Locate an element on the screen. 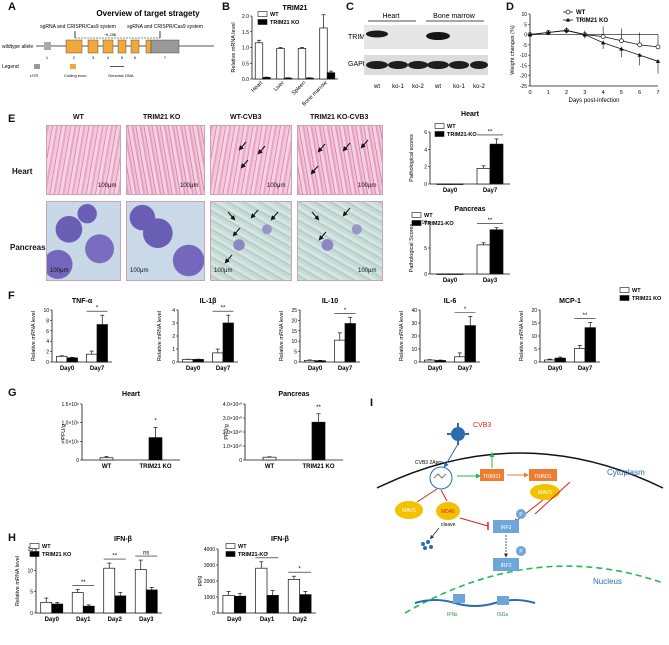  legend-utr-swatch is located at coordinates (37, 66).